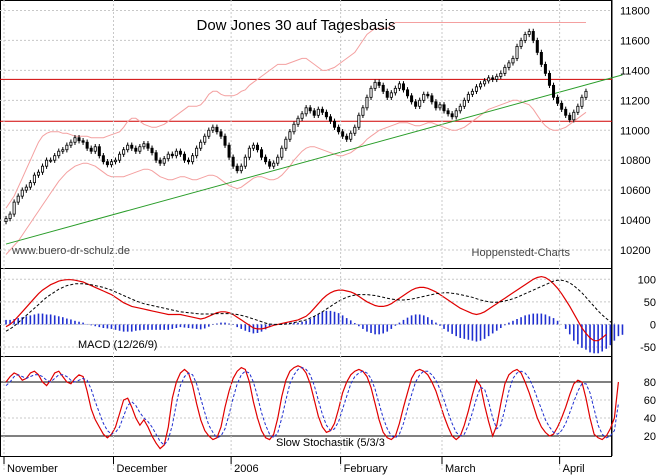 The height and width of the screenshot is (476, 660). I want to click on macd-ytick-label: -50, so click(648, 348).